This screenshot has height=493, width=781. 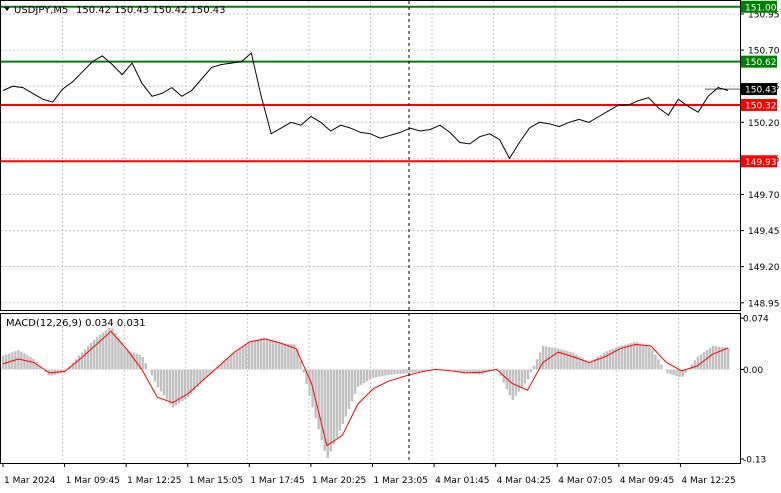 I want to click on time-tick-label: 4 Mar 01:45, so click(x=462, y=481).